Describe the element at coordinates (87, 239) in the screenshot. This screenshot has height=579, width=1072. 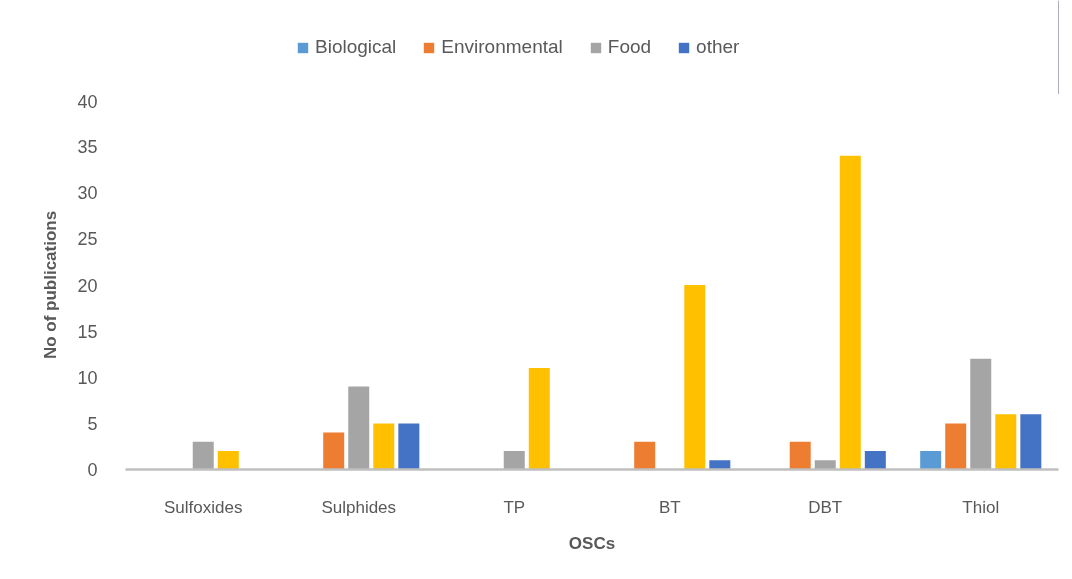
I see `y-tick-label: 25` at that location.